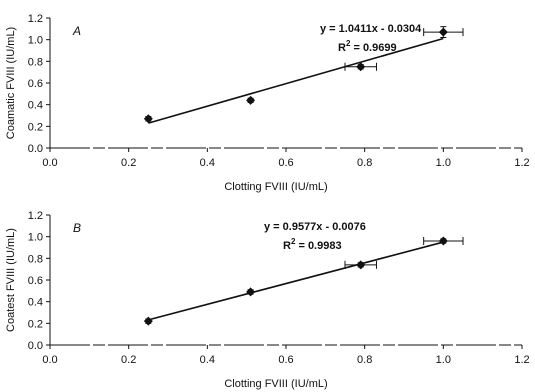 This screenshot has width=535, height=392. I want to click on r-squared-value: = 0.9699, so click(373, 48).